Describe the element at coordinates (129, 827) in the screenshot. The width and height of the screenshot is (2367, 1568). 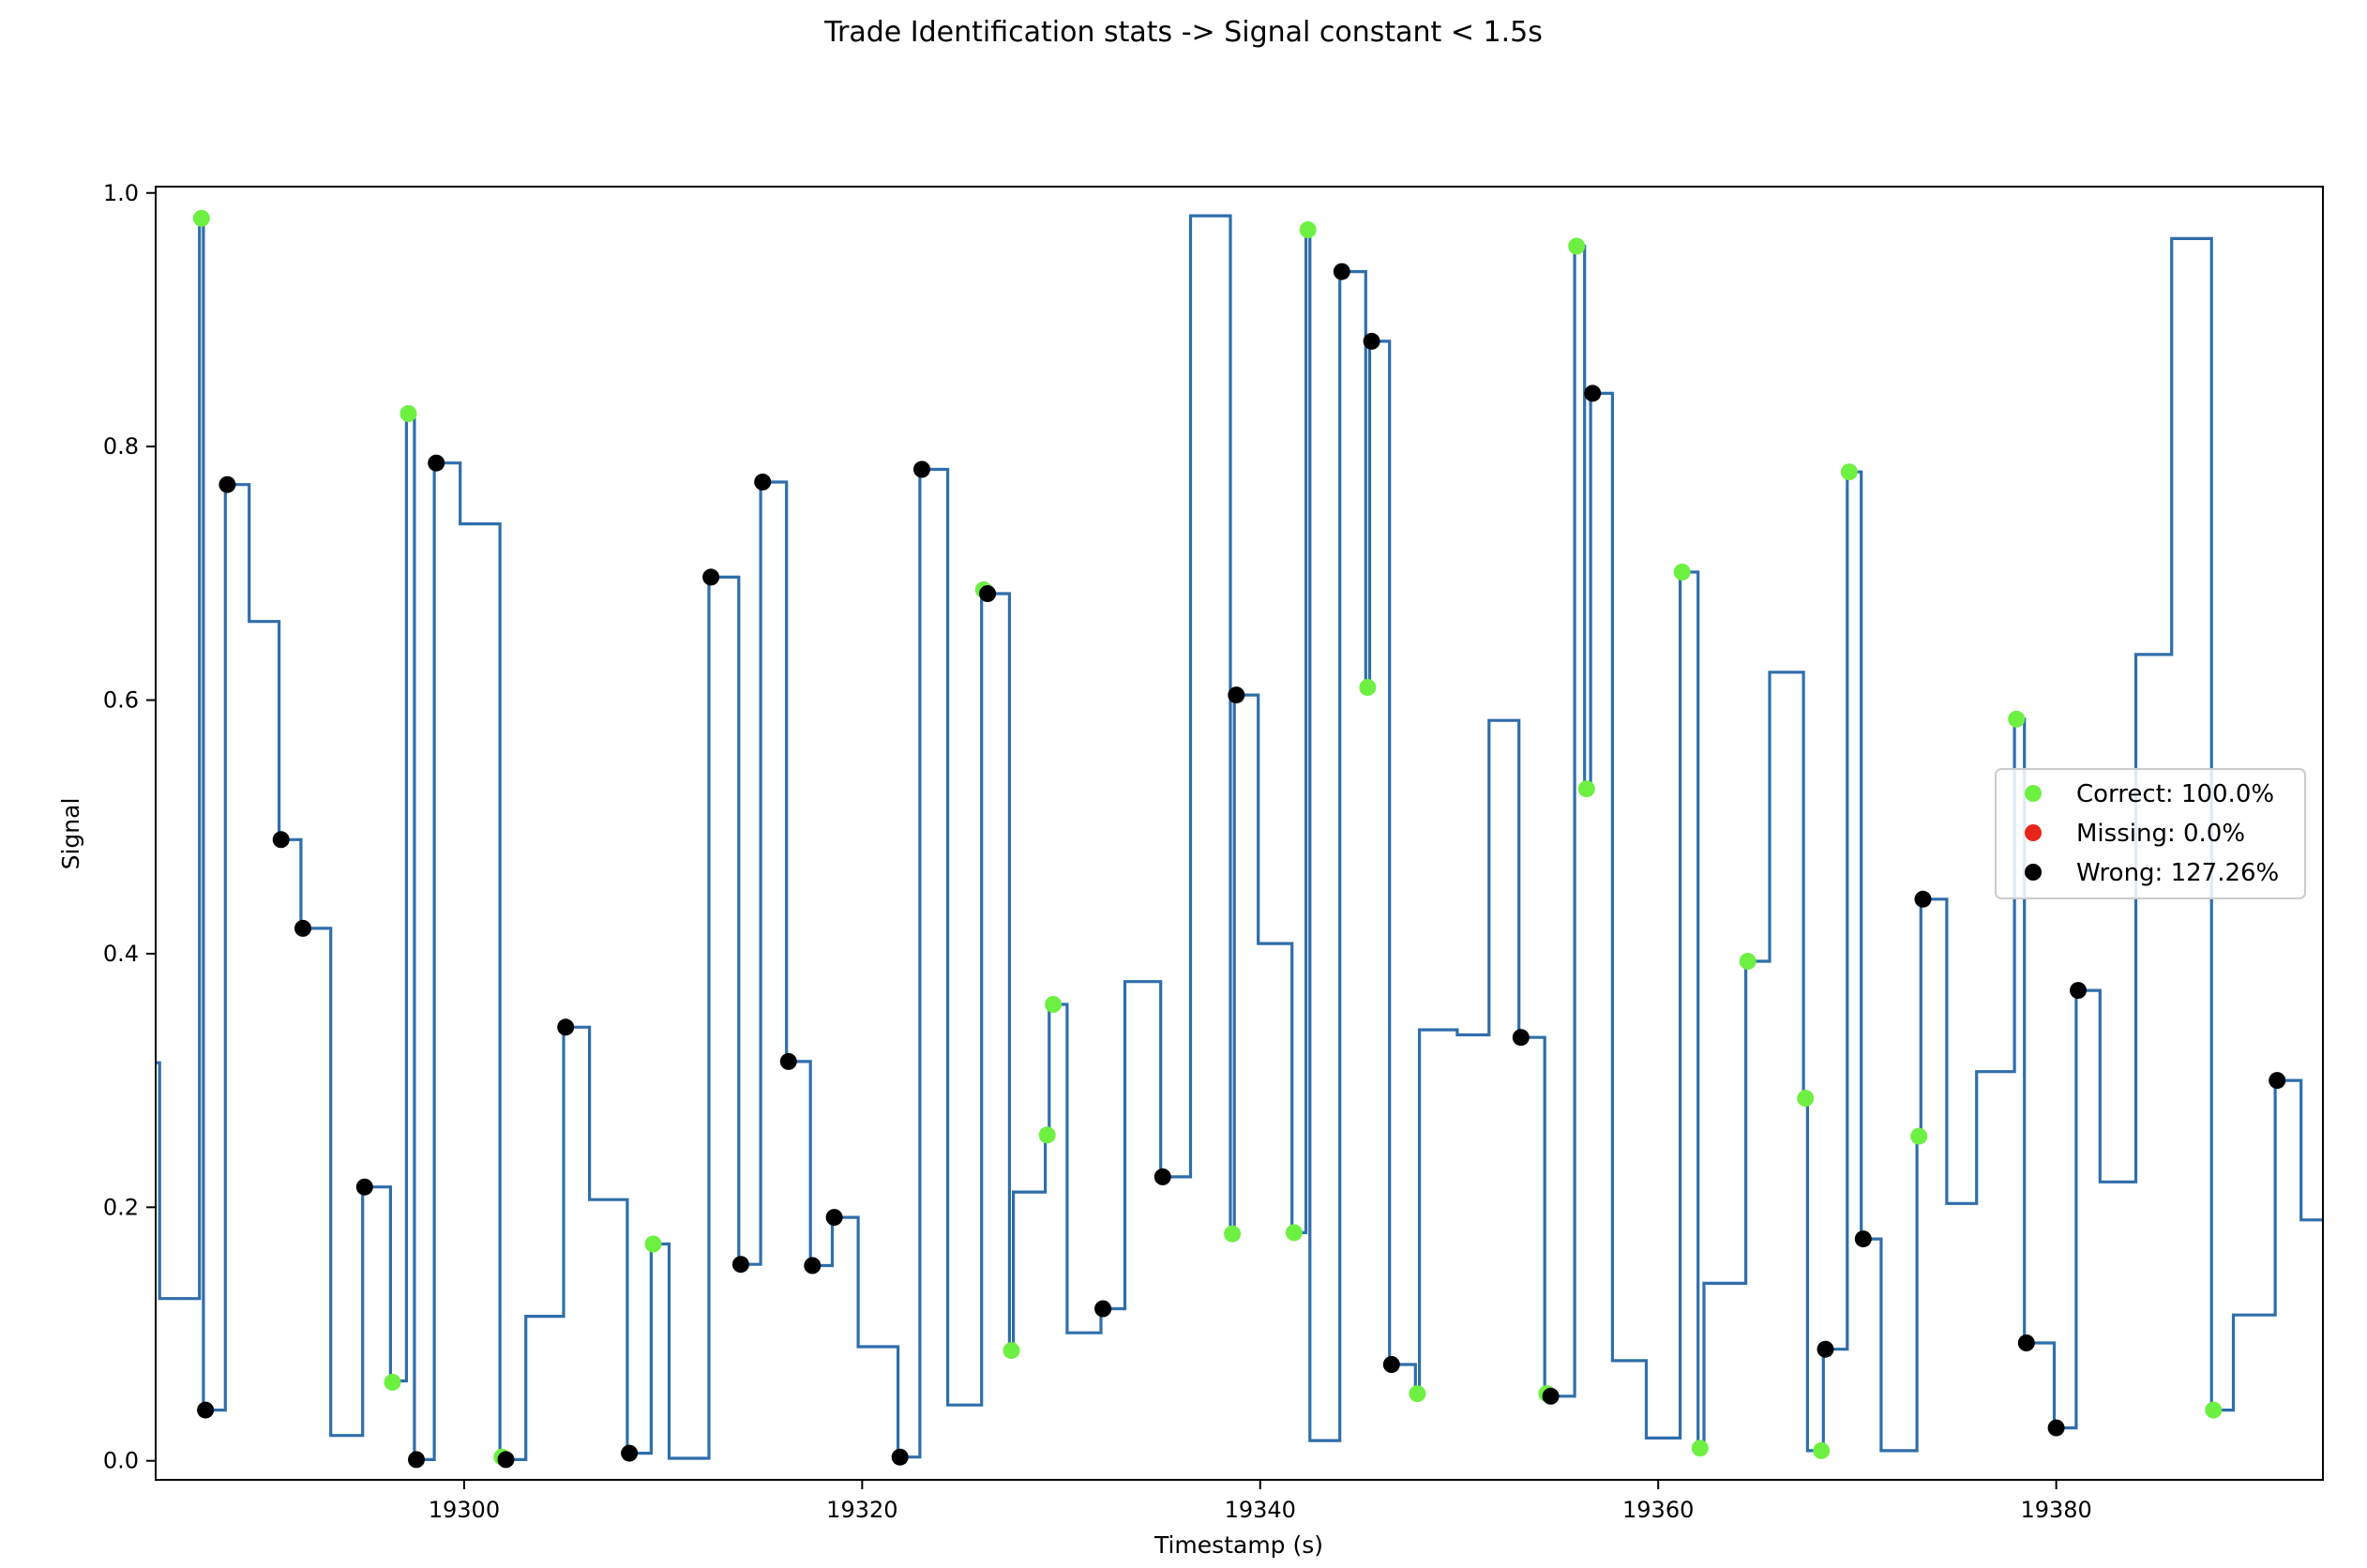
I see `y-axis: 0.0 0.2 0.4 0.6 0.8 1.0` at that location.